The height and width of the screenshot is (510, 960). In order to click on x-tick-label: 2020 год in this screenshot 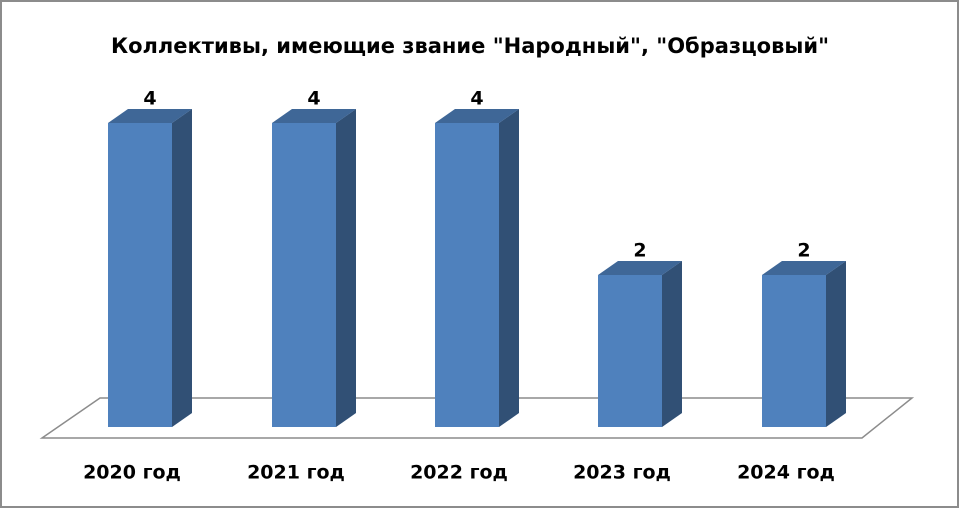, I will do `click(132, 473)`.